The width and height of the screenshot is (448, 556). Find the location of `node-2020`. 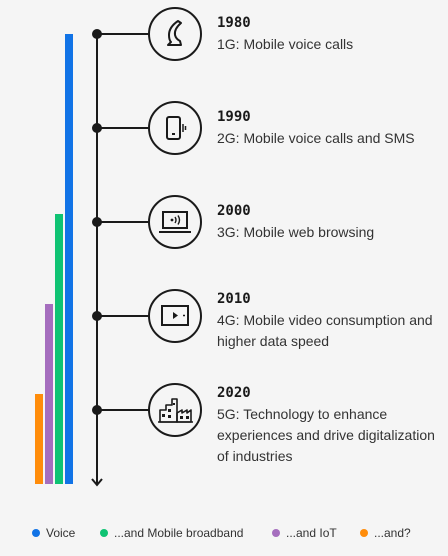

node-2020 is located at coordinates (175, 410).